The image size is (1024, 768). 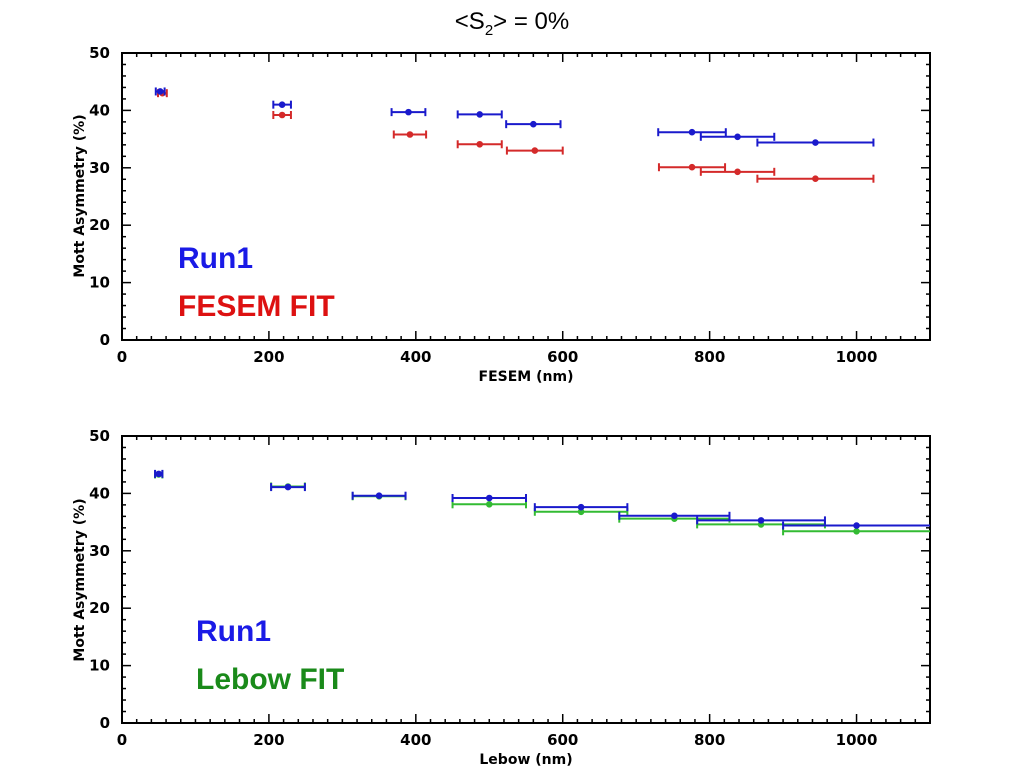 I want to click on title-suffix: > = 0%, so click(x=531, y=21).